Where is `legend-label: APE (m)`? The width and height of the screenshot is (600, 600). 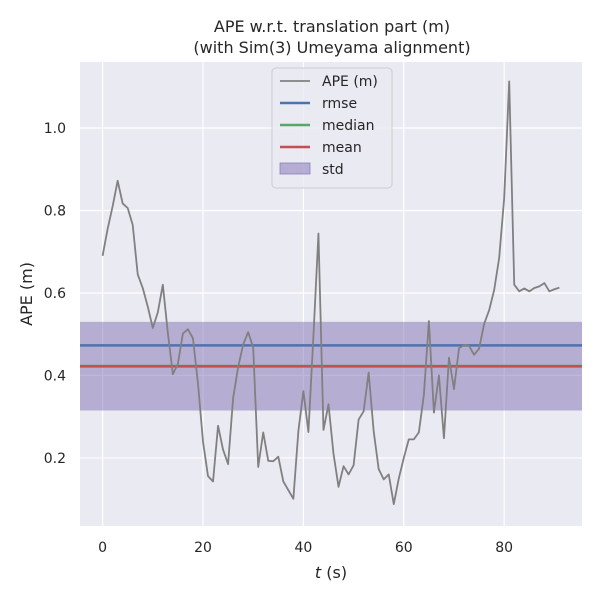 legend-label: APE (m) is located at coordinates (350, 82).